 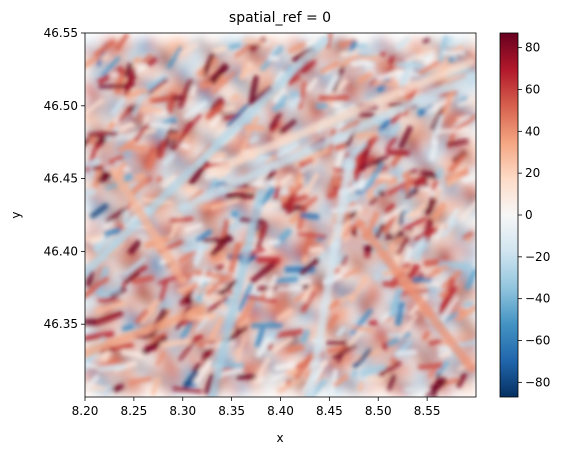 I want to click on x-tick-label: 8.20, so click(x=85, y=411).